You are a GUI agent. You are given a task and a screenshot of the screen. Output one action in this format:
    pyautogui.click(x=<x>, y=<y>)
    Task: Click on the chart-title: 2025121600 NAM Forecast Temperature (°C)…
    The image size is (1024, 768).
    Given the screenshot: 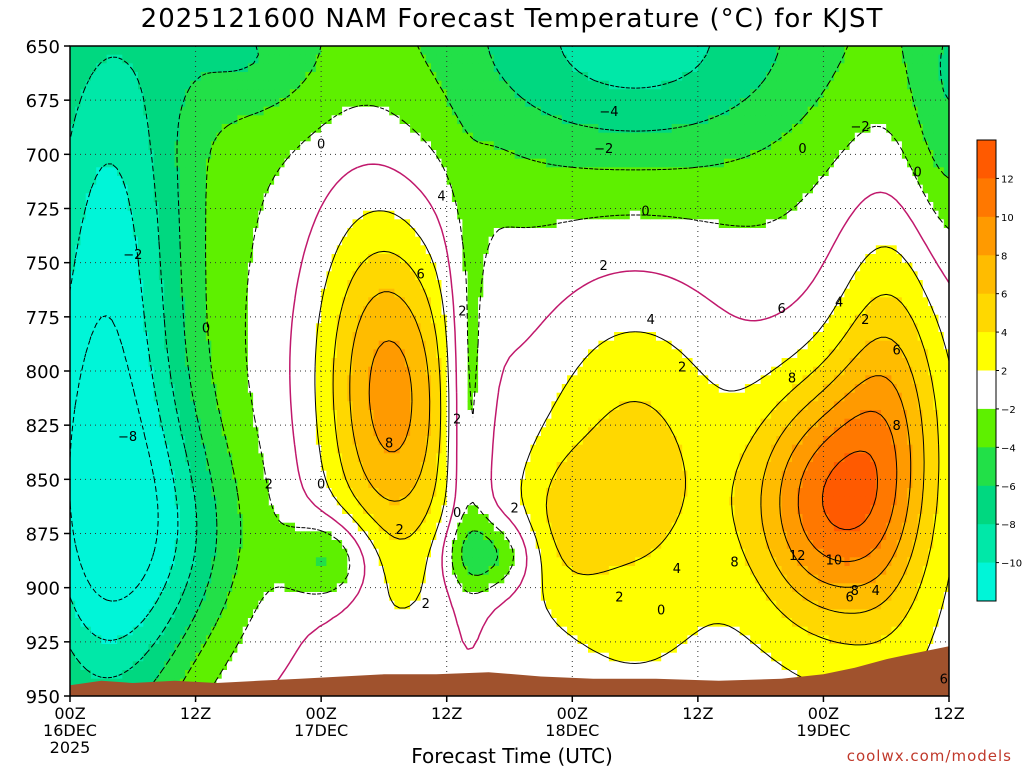 What is the action you would take?
    pyautogui.click(x=512, y=19)
    